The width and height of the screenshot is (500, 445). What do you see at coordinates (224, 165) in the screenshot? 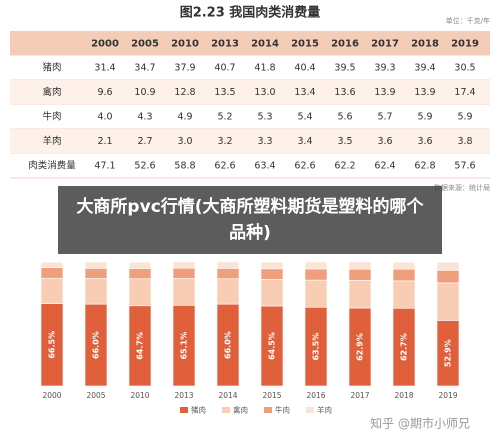
I see `table-cell: 62.6` at bounding box center [224, 165].